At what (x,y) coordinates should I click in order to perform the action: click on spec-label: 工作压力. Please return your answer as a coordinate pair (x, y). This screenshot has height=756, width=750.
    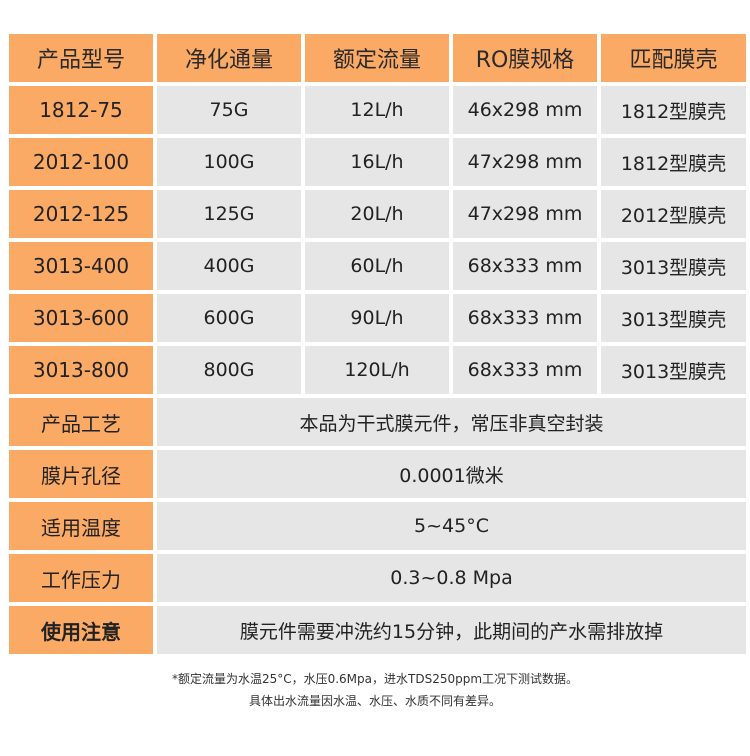
    Looking at the image, I should click on (81, 578).